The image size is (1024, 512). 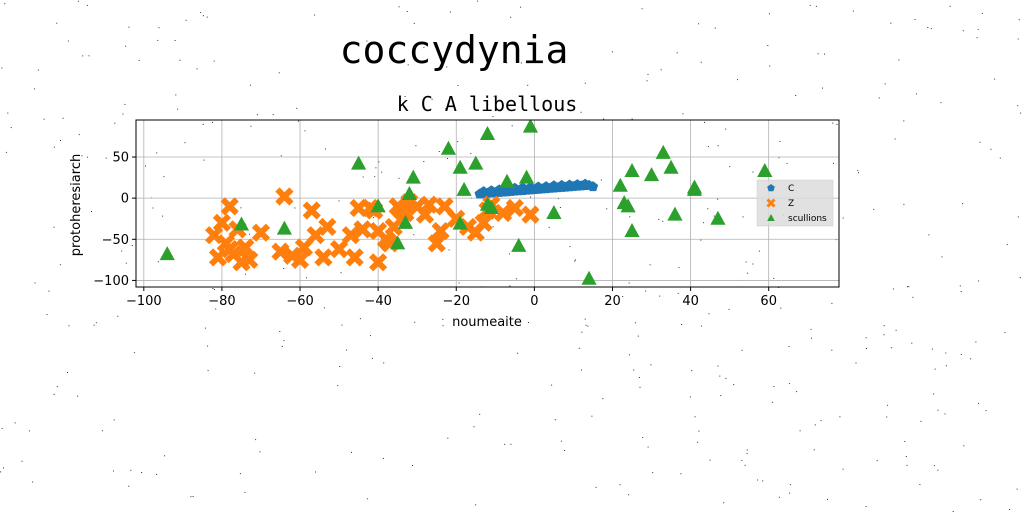 I want to click on x-tick-label: 40, so click(x=690, y=301).